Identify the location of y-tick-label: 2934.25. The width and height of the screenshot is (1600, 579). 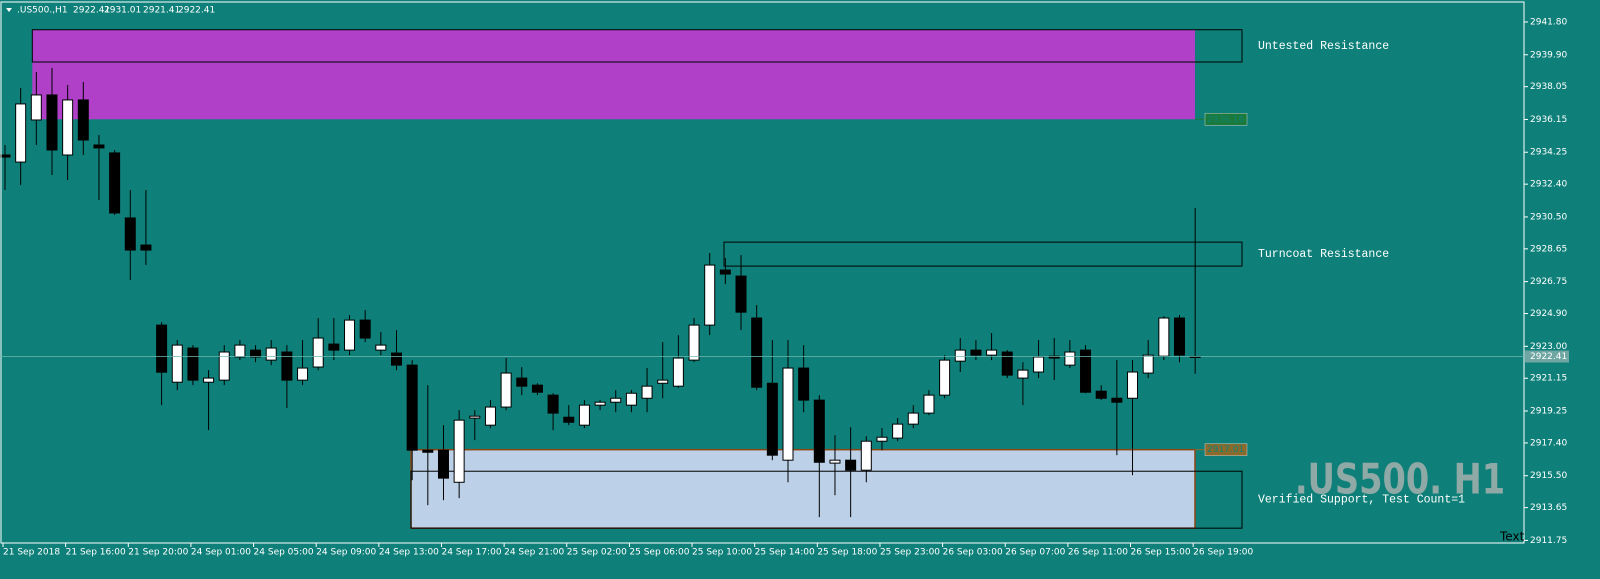
(1548, 153).